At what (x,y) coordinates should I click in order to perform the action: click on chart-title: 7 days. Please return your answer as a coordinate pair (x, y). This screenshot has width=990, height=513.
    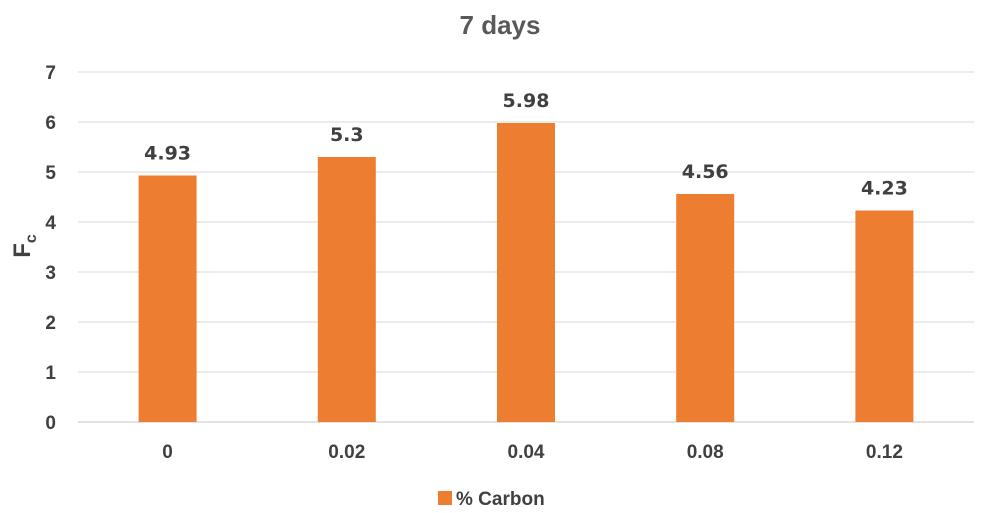
    Looking at the image, I should click on (500, 25).